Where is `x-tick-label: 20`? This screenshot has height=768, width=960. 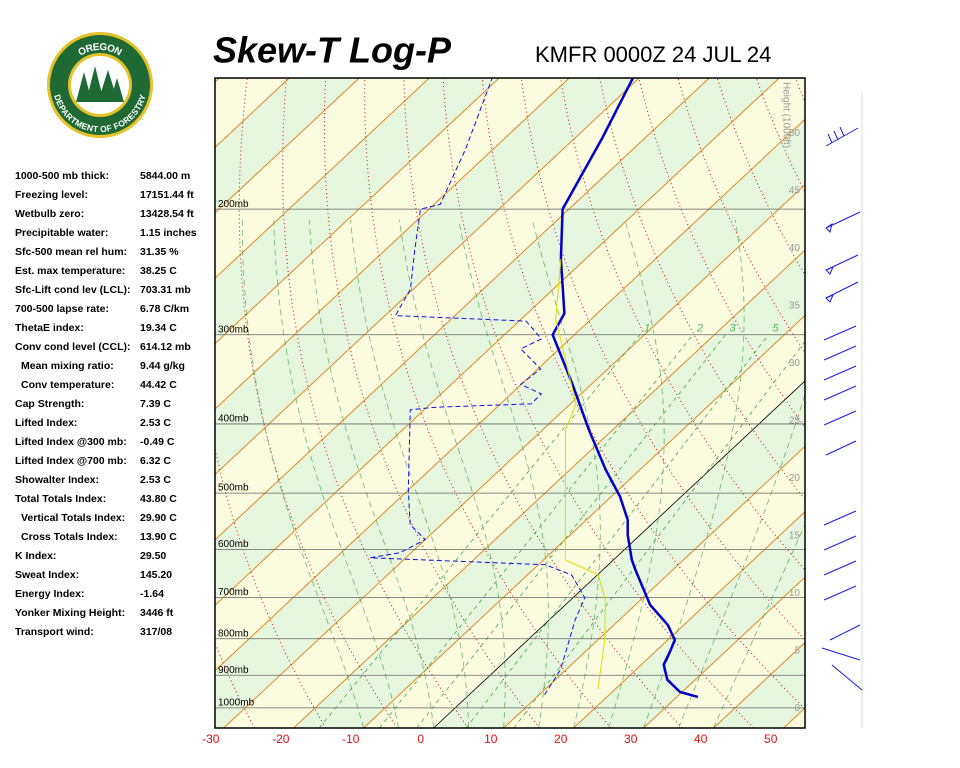 x-tick-label: 20 is located at coordinates (561, 739).